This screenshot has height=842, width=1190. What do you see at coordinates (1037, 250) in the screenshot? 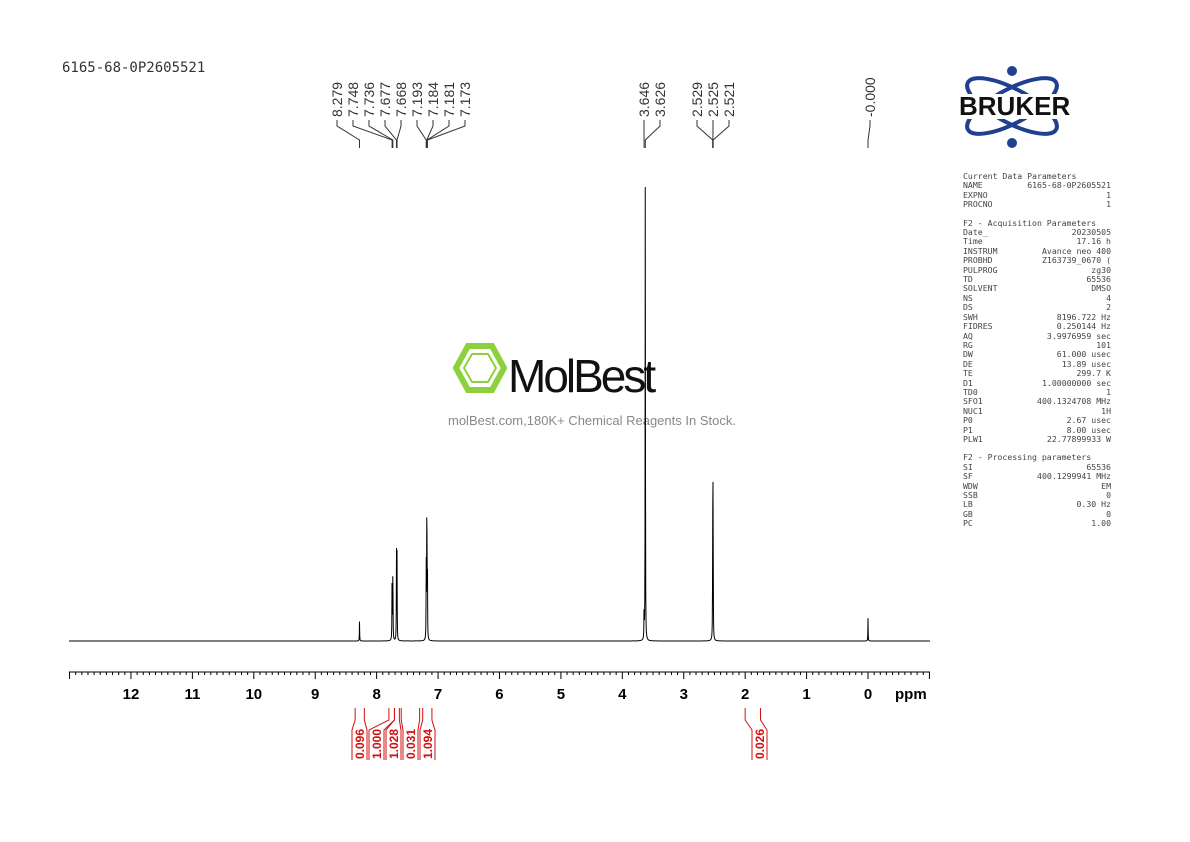
I see `param-row: INSTRUM Avance neo 400` at bounding box center [1037, 250].